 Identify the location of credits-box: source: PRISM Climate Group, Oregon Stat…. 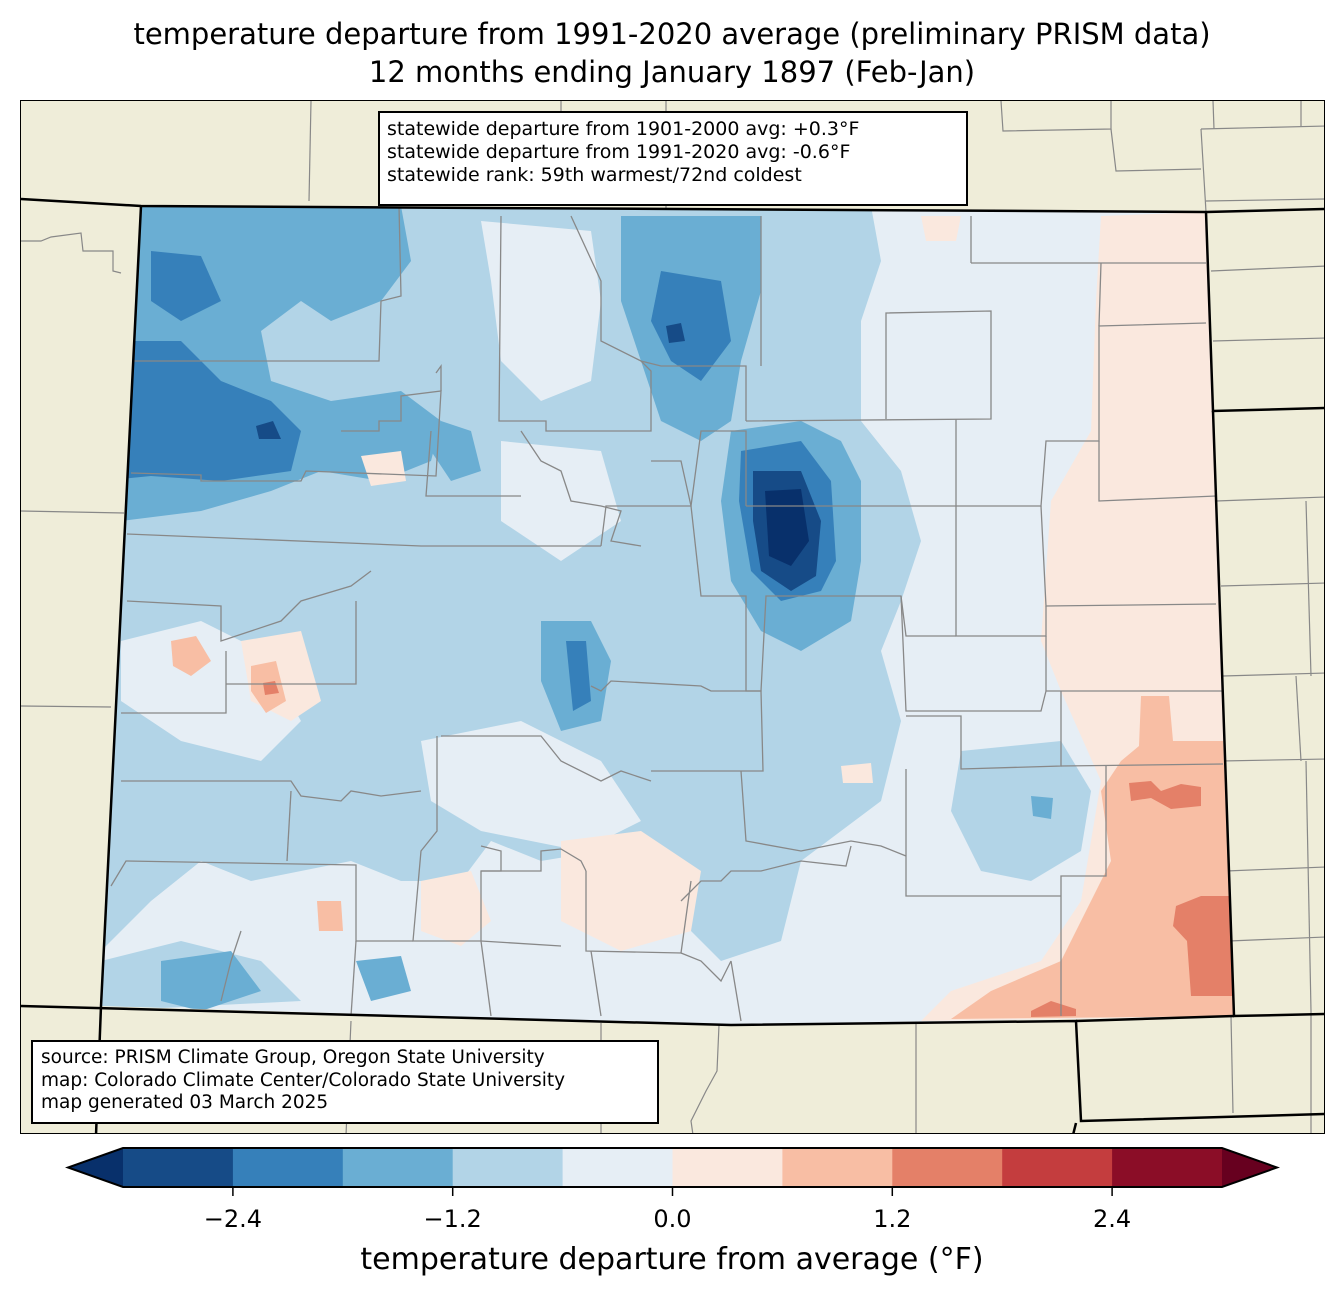
(345, 1082).